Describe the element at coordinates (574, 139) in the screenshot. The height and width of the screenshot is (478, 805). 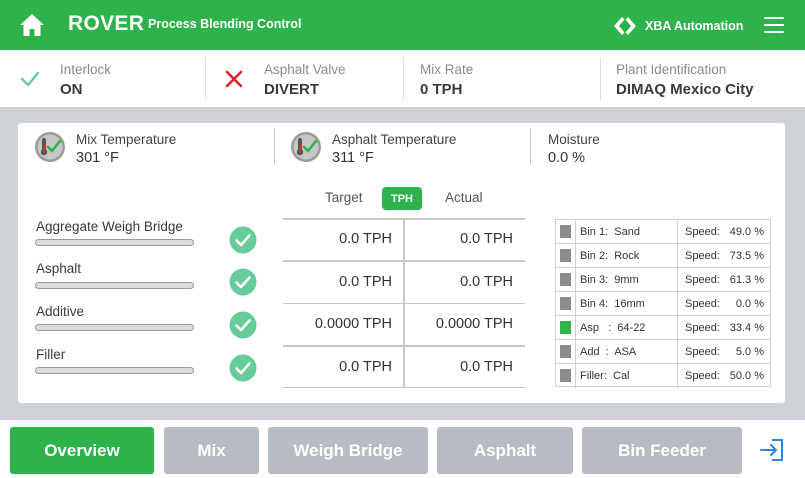
I see `metric-label: Moisture` at that location.